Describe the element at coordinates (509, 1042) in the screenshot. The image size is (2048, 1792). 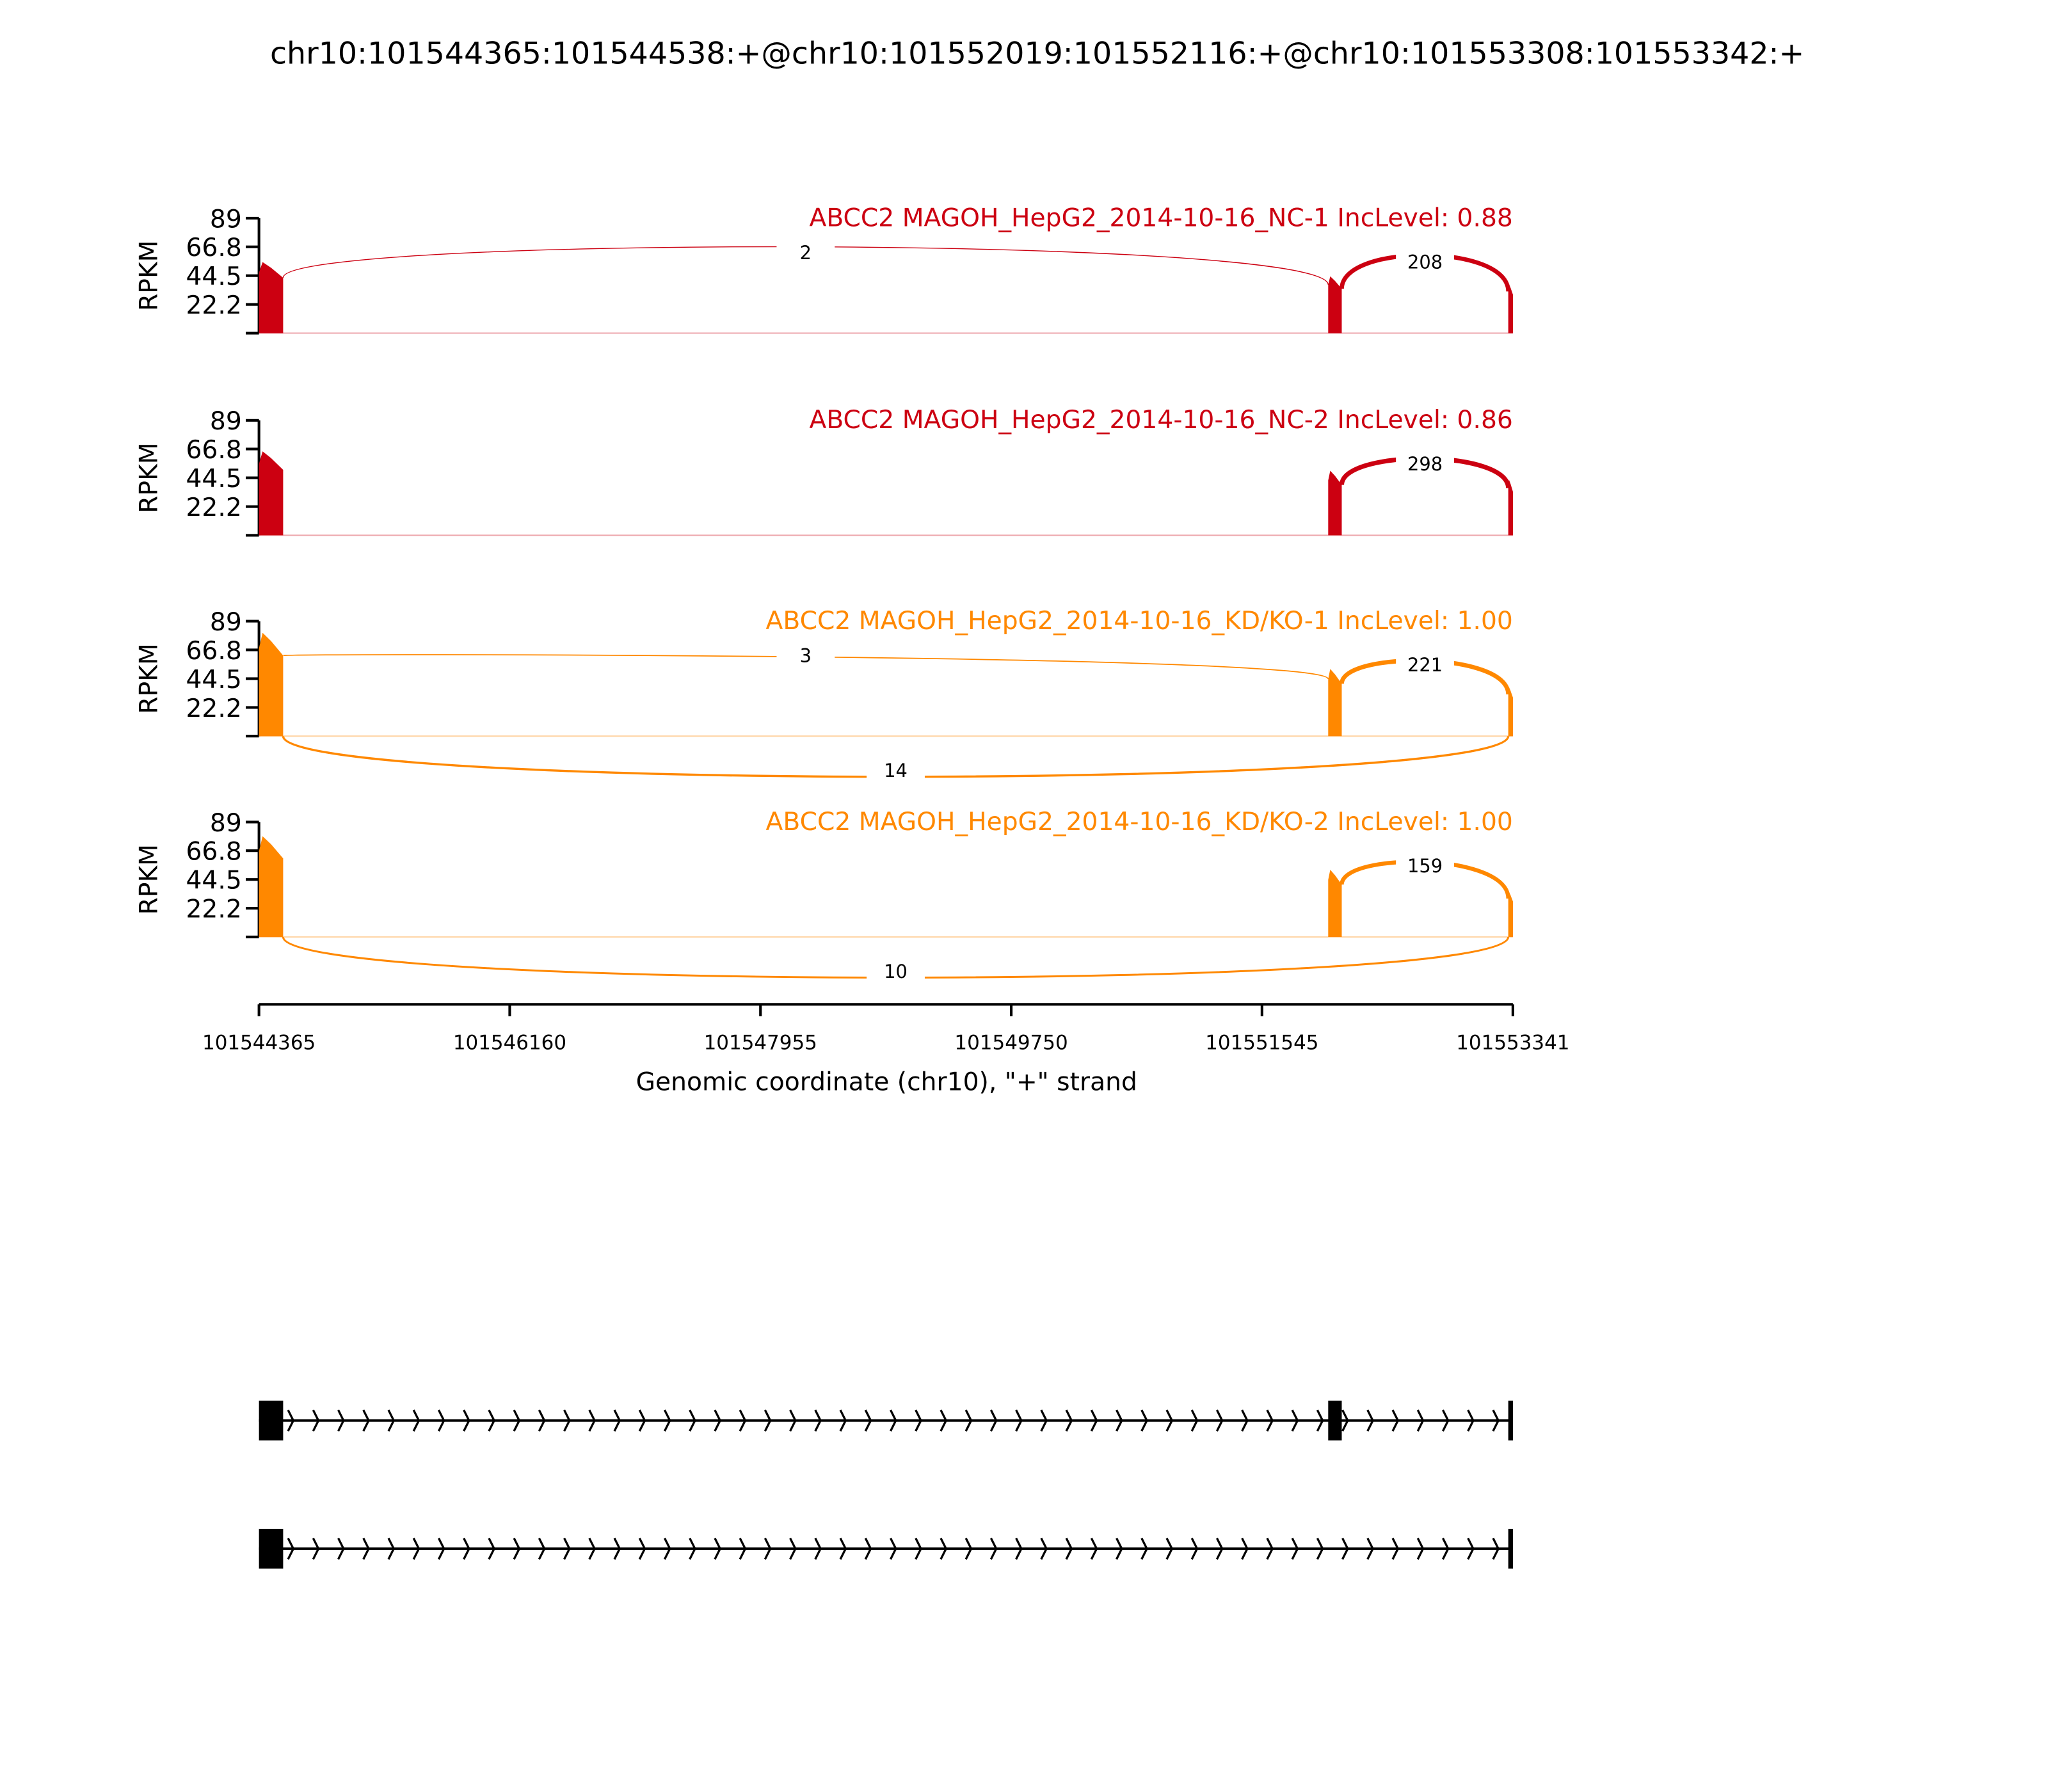
I see `x-tick-label: 101546160` at that location.